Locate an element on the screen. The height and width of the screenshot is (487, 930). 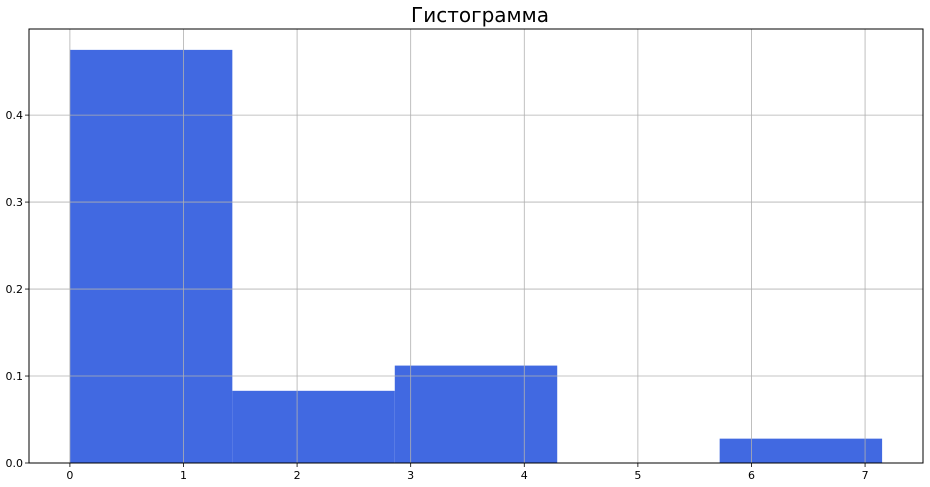
y-tick-label-0: 0.0 is located at coordinates (15, 463).